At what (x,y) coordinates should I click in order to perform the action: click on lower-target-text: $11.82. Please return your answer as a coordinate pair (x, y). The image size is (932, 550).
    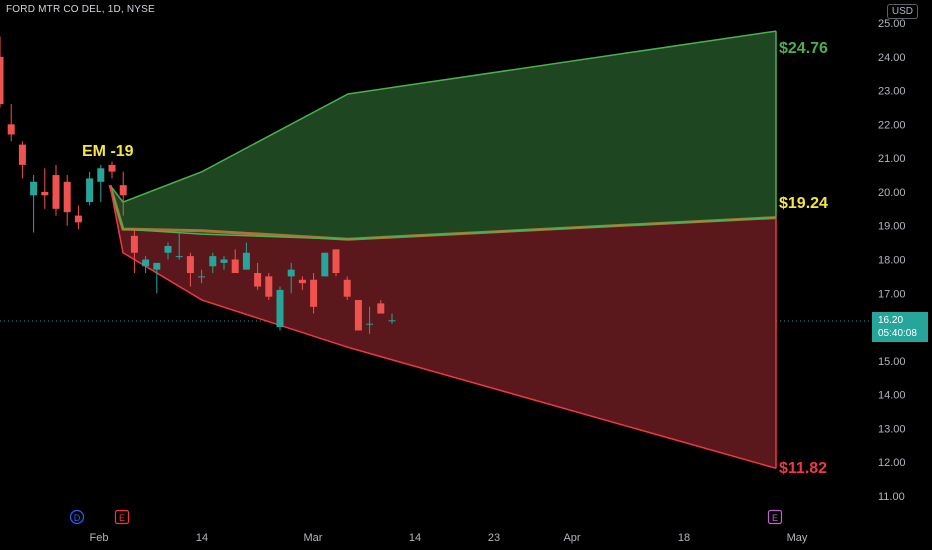
    Looking at the image, I should click on (803, 468).